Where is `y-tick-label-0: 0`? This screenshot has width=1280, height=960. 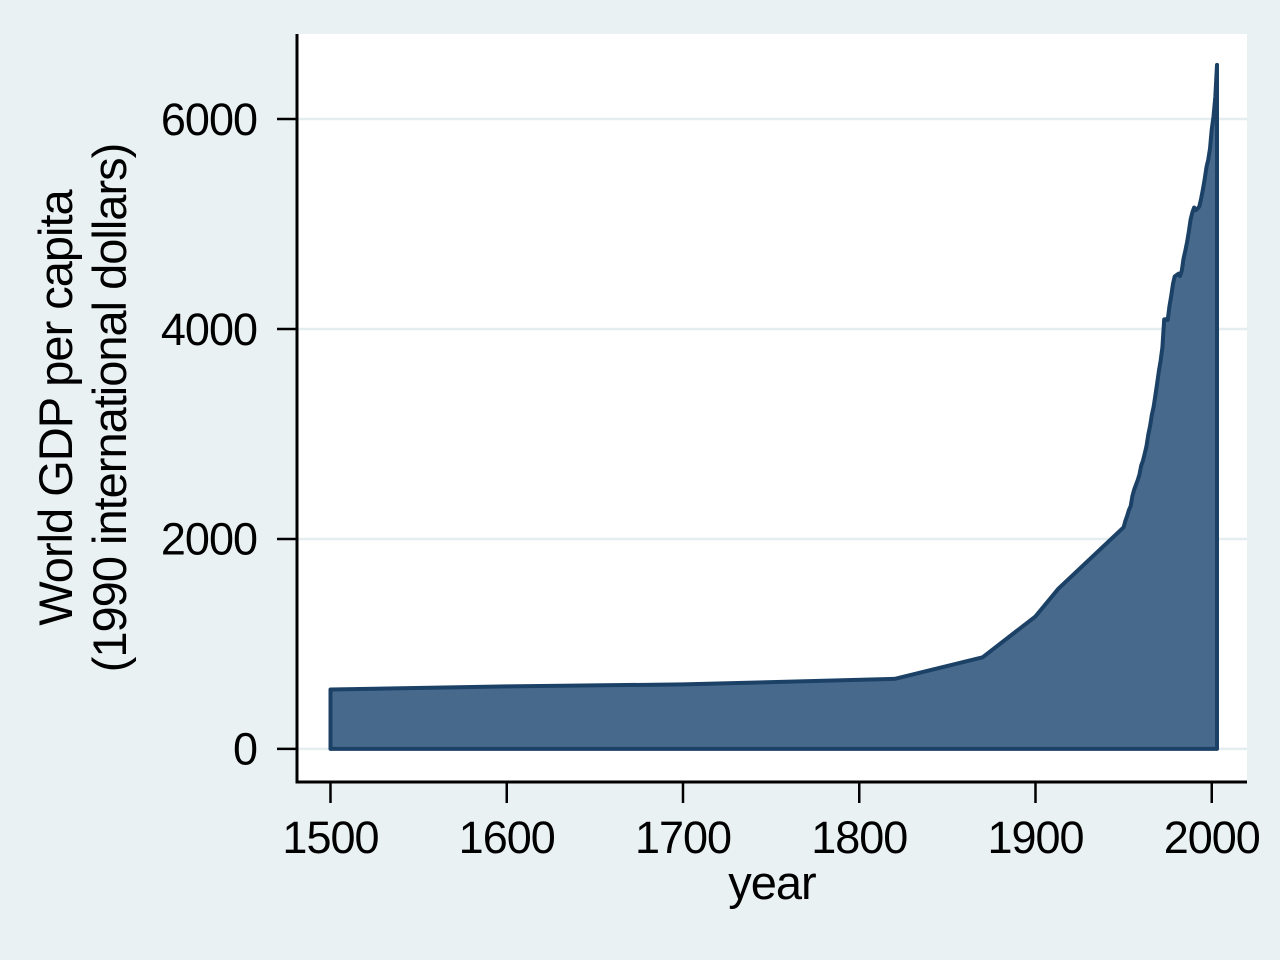 y-tick-label-0: 0 is located at coordinates (245, 749).